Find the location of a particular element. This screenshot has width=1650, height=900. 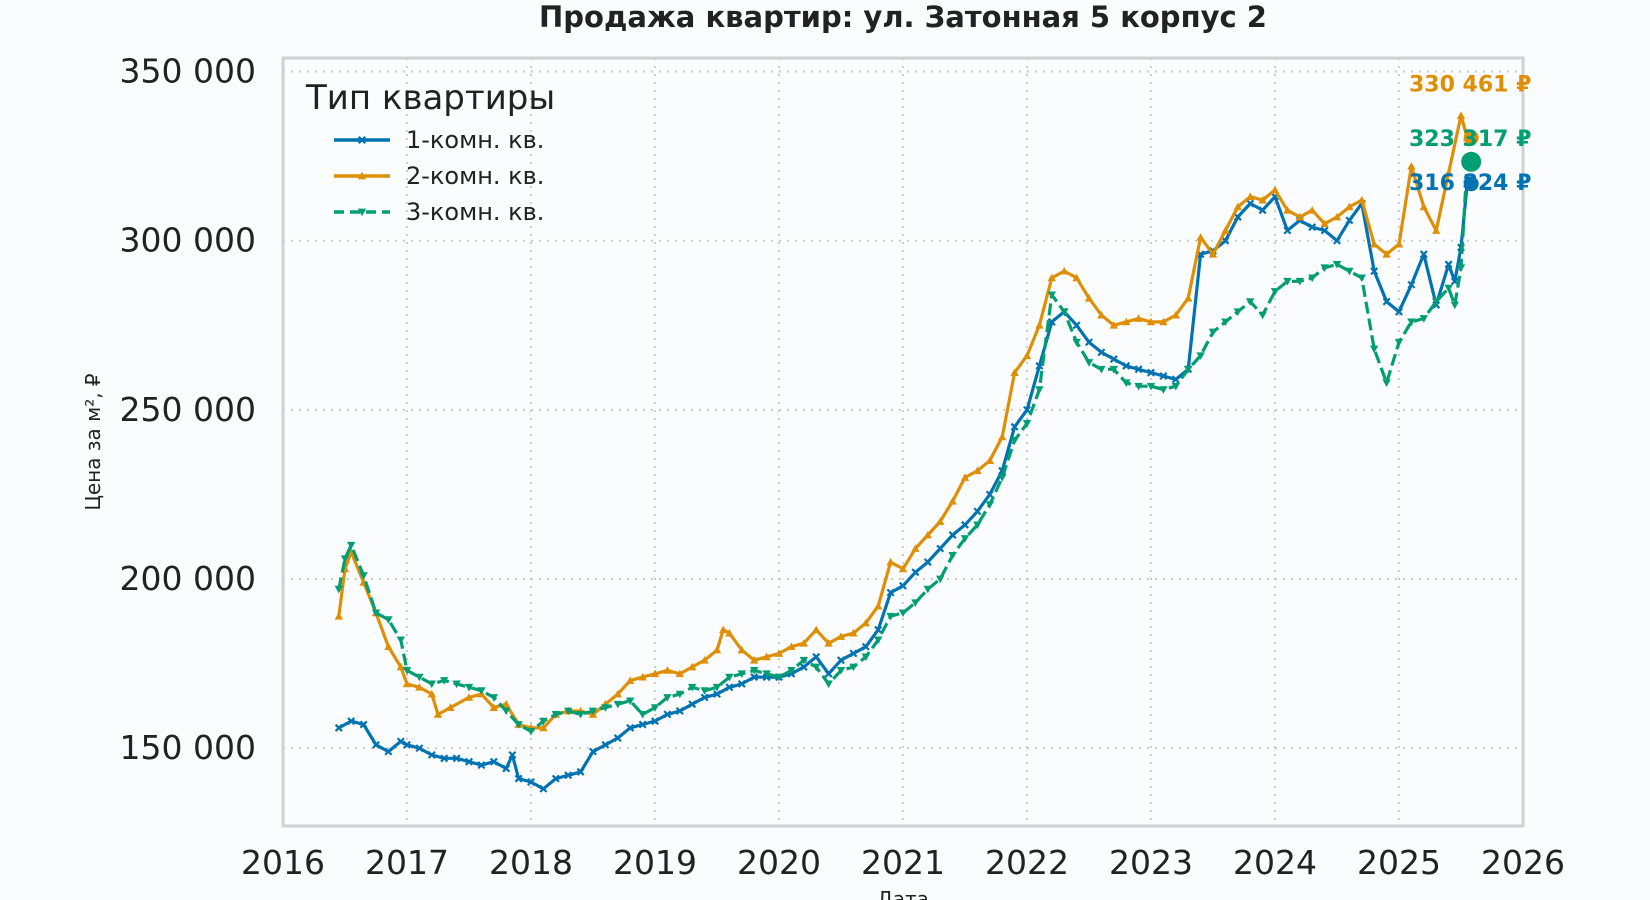

end-value-label-1: 316 824 ₽ is located at coordinates (1470, 183).